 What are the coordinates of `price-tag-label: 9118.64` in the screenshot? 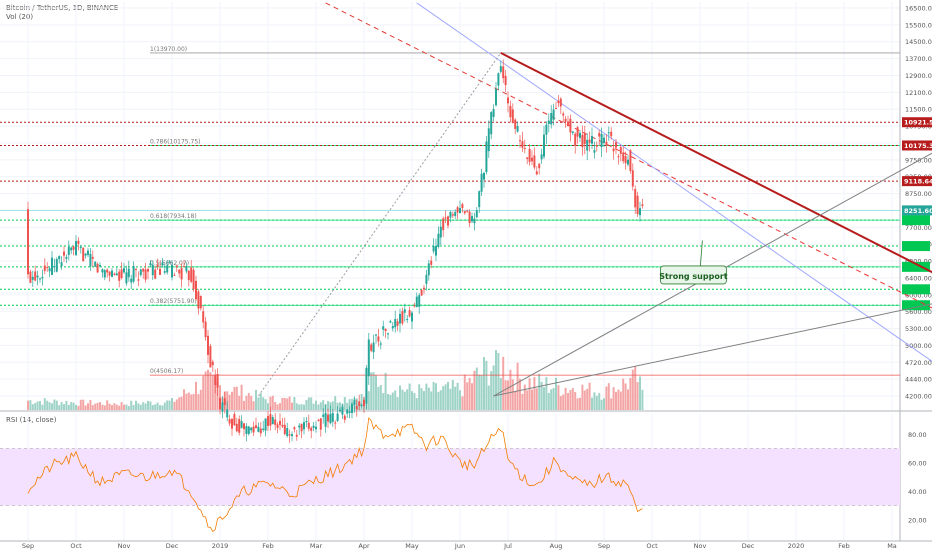 It's located at (918, 182).